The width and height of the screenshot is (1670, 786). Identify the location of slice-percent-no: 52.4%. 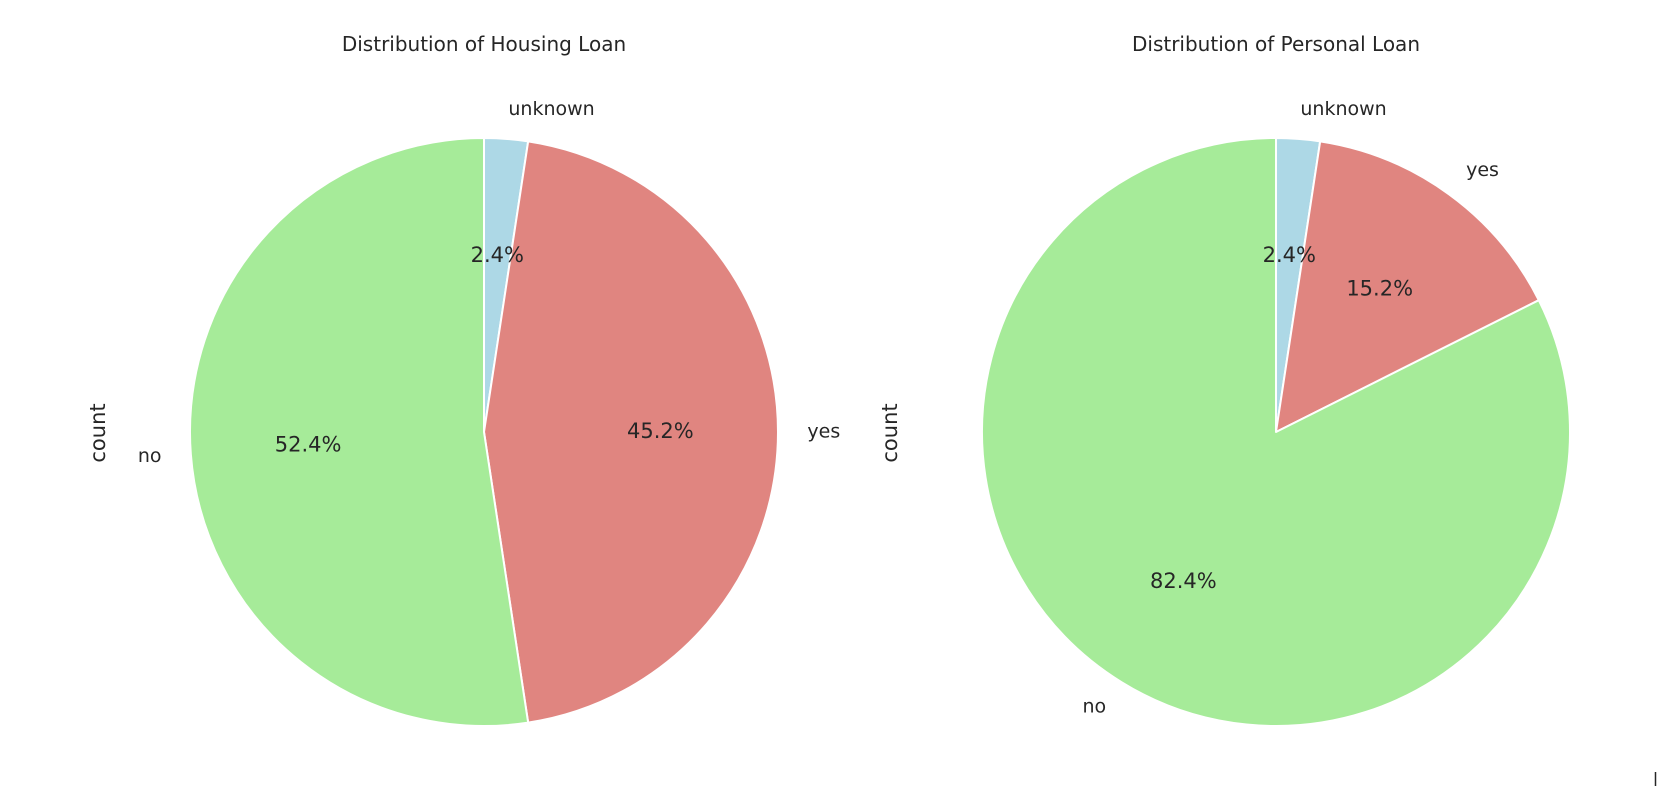
(308, 444).